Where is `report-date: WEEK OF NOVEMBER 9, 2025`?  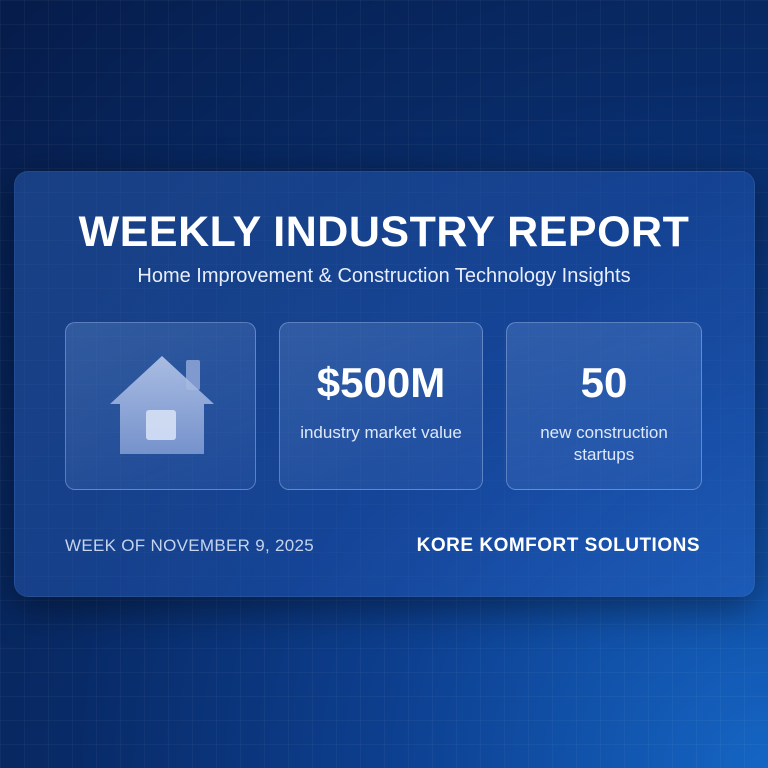 report-date: WEEK OF NOVEMBER 9, 2025 is located at coordinates (190, 545).